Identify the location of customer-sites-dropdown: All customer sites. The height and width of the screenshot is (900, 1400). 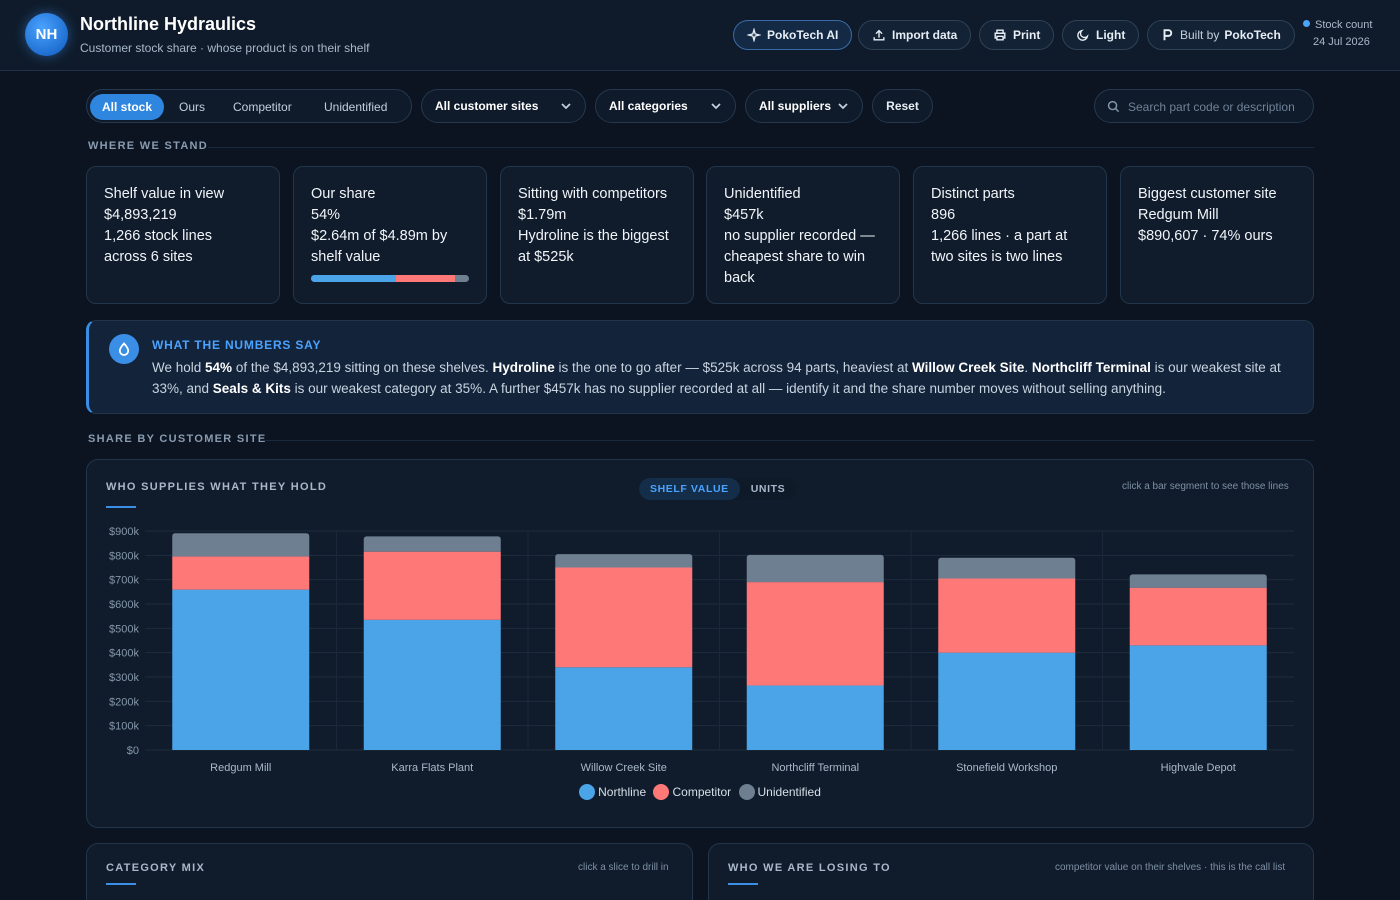
(503, 106).